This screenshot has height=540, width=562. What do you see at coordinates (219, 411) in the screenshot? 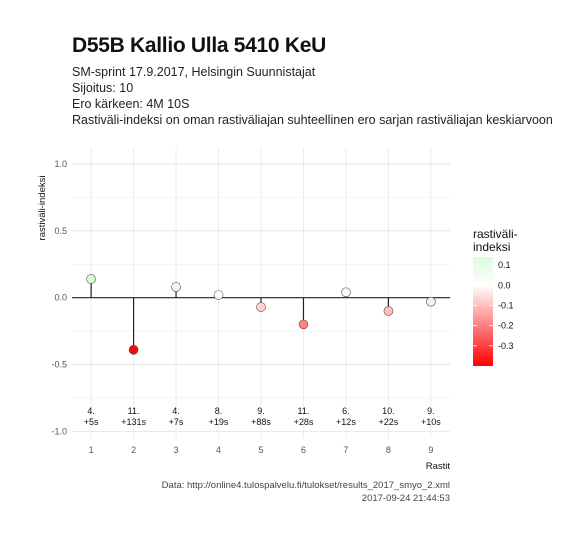
I see `point-label-rank: 8.` at bounding box center [219, 411].